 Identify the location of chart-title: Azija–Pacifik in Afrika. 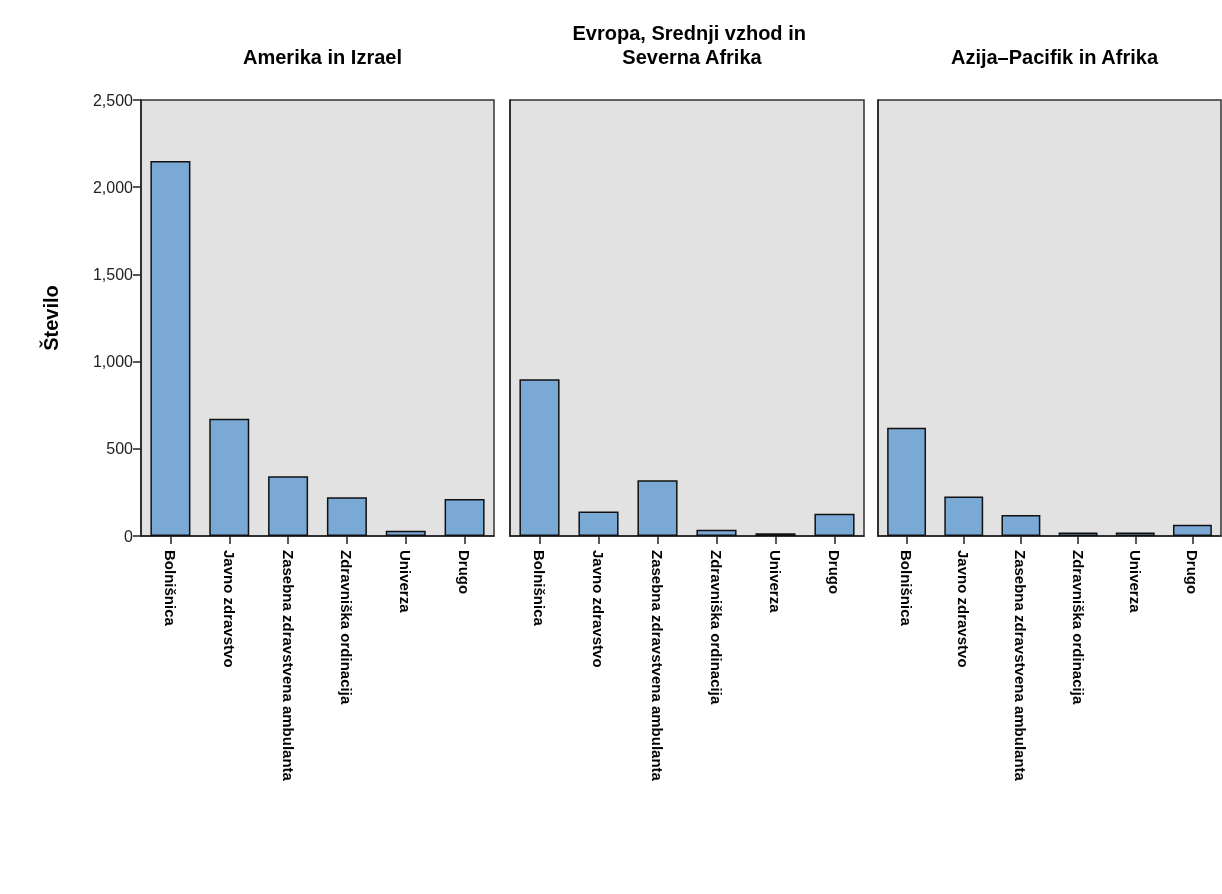
(1054, 57).